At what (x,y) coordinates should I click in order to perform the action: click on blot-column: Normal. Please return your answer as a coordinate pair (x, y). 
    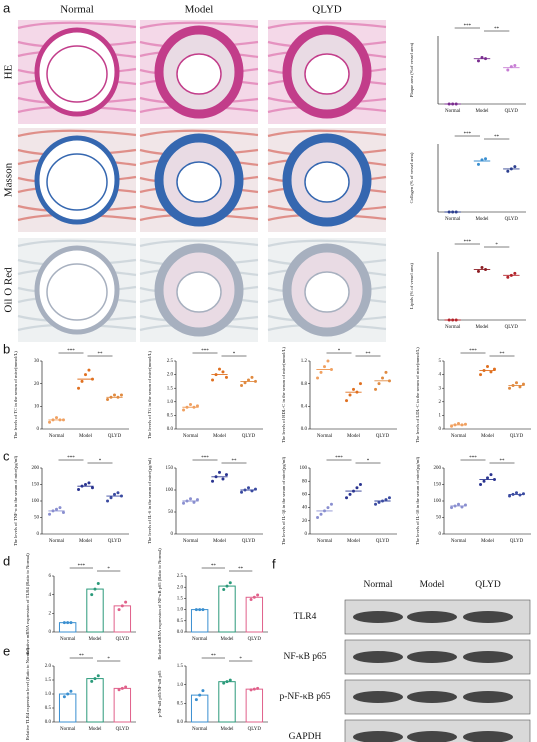
    Looking at the image, I should click on (377, 585).